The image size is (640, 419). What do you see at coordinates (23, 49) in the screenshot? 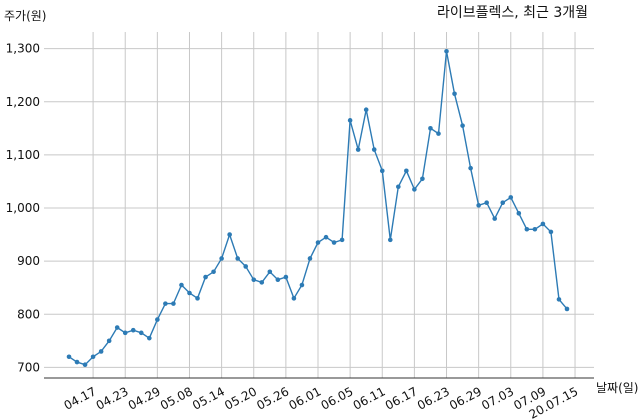
I see `y-tick-label: 1,300` at bounding box center [23, 49].